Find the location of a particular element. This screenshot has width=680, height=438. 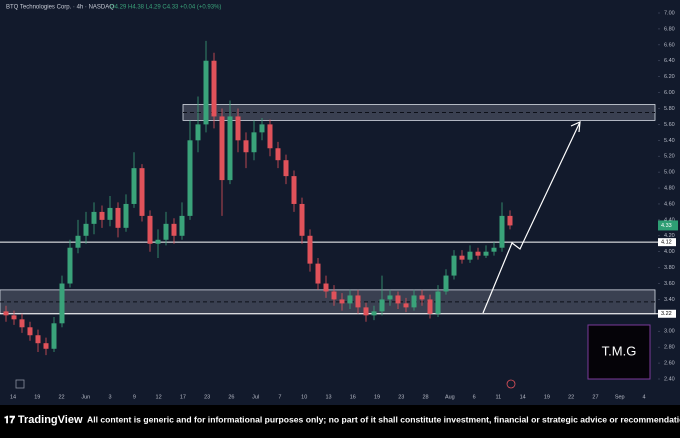

level-tag is located at coordinates (667, 242).